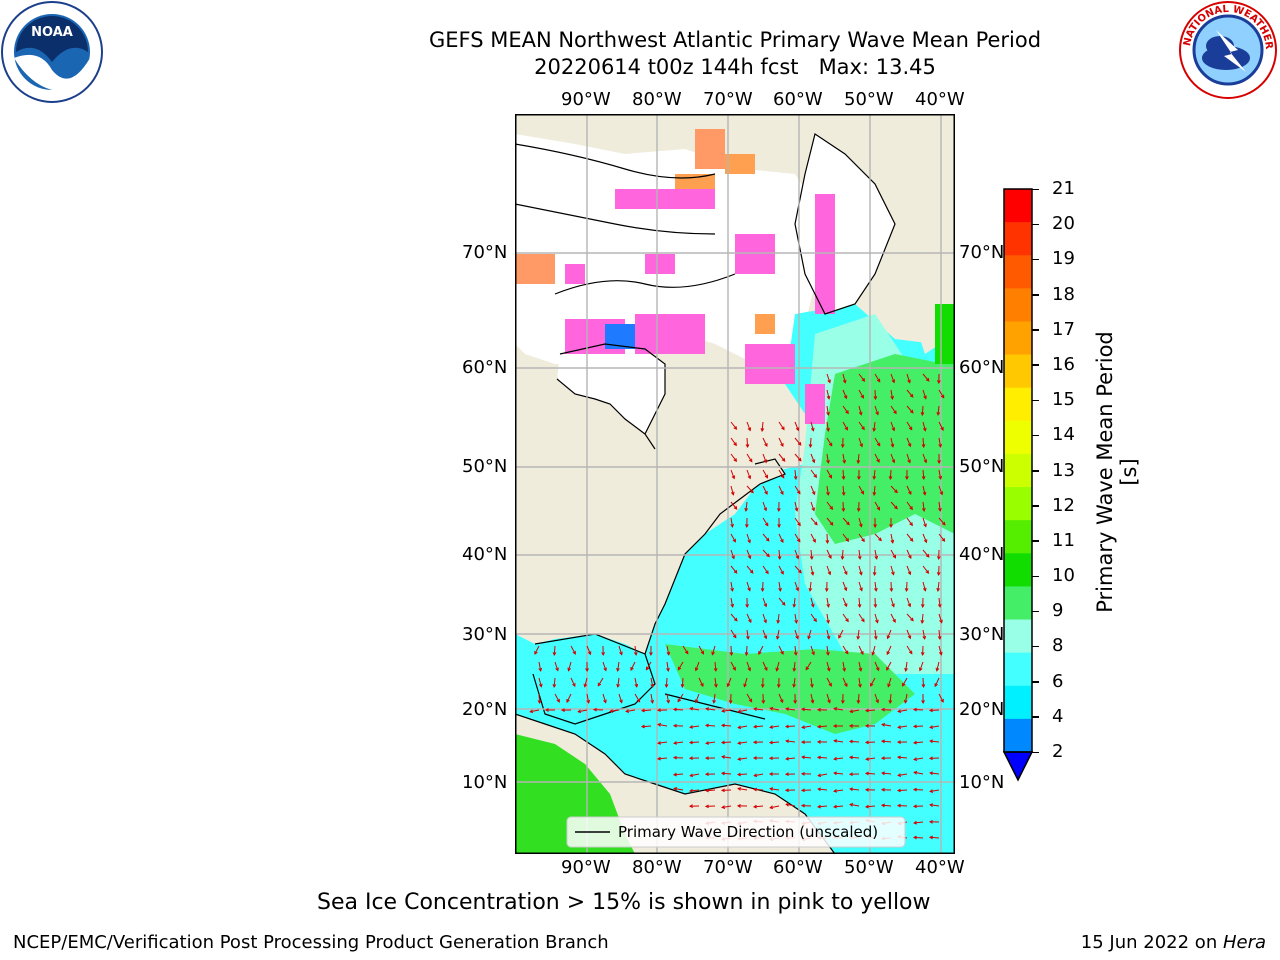 The image size is (1280, 960). Describe the element at coordinates (1063, 259) in the screenshot. I see `colorbar-tick-label: 19` at that location.